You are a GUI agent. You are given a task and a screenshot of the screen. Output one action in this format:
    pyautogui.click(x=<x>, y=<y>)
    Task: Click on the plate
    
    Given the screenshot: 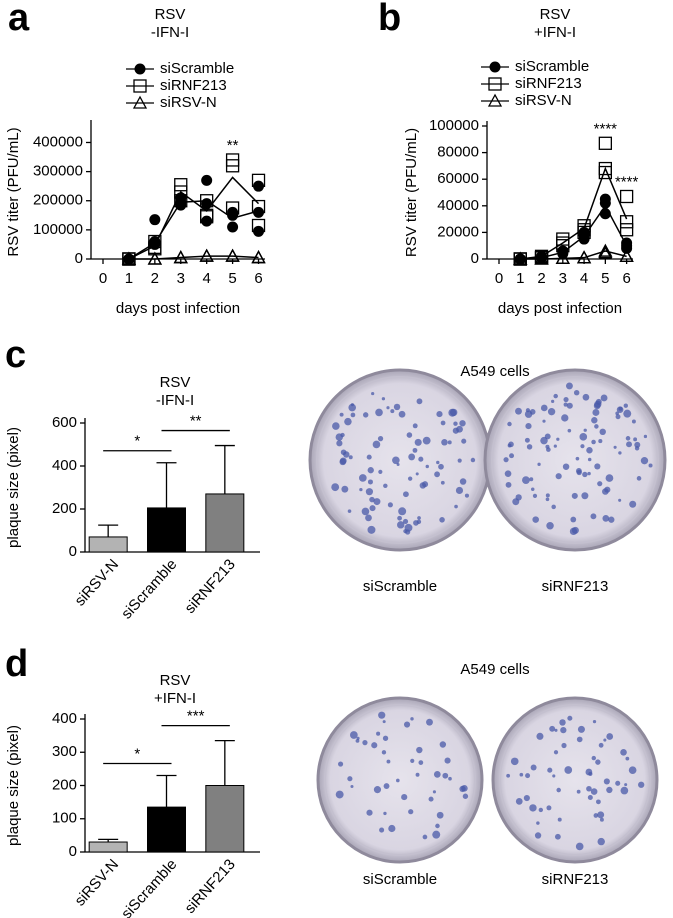 What is the action you would take?
    pyautogui.click(x=575, y=780)
    